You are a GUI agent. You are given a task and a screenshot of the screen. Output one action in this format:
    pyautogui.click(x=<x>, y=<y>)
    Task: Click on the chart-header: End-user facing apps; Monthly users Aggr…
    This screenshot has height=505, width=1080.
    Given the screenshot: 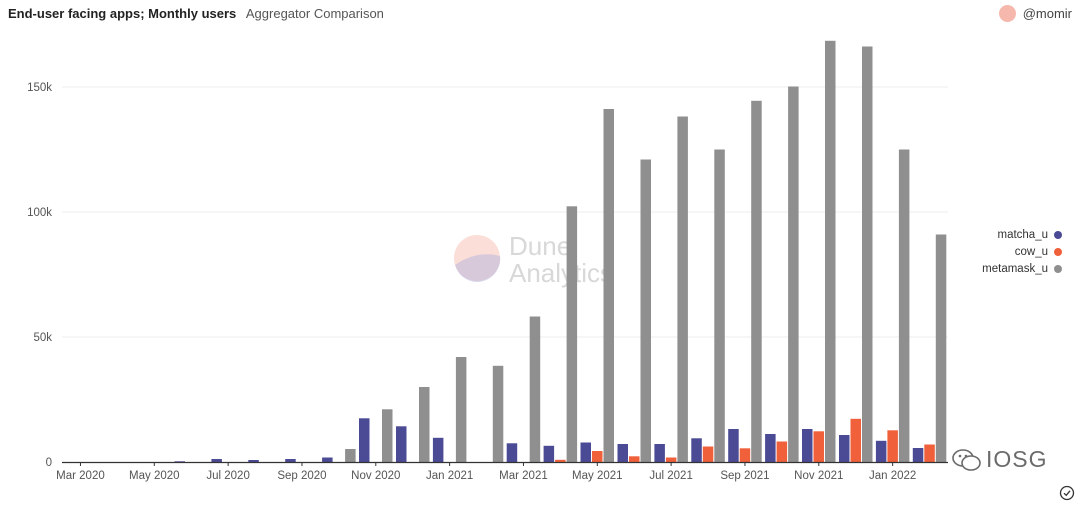 What is the action you would take?
    pyautogui.click(x=196, y=13)
    